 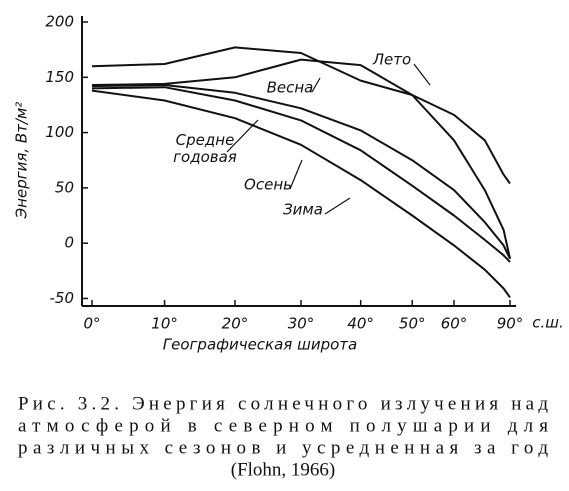 I want to click on series-label: Весна, so click(x=290, y=88).